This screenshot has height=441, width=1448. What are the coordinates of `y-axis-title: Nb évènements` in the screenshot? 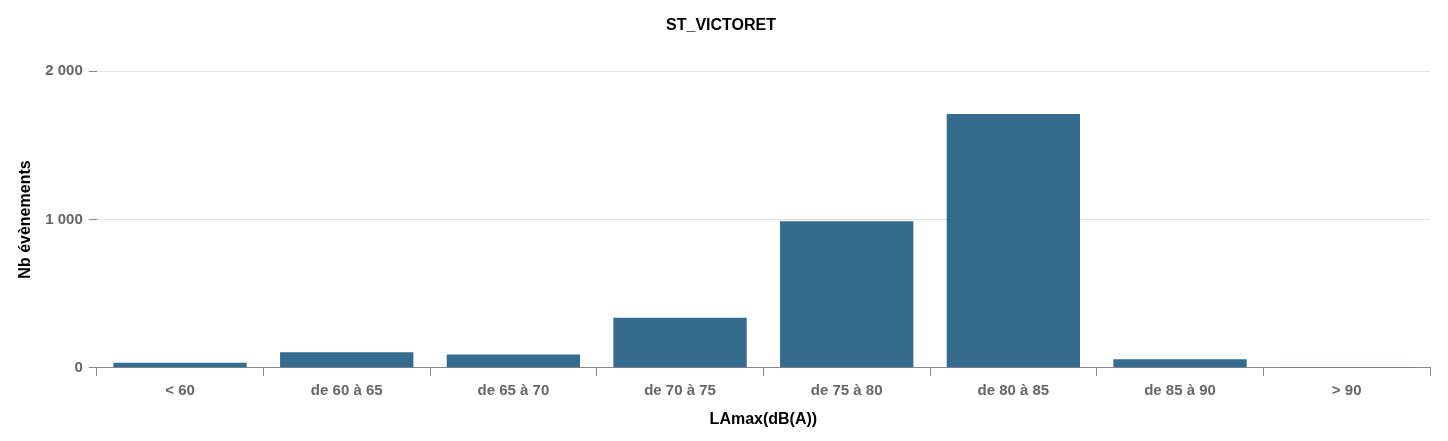 It's located at (25, 219).